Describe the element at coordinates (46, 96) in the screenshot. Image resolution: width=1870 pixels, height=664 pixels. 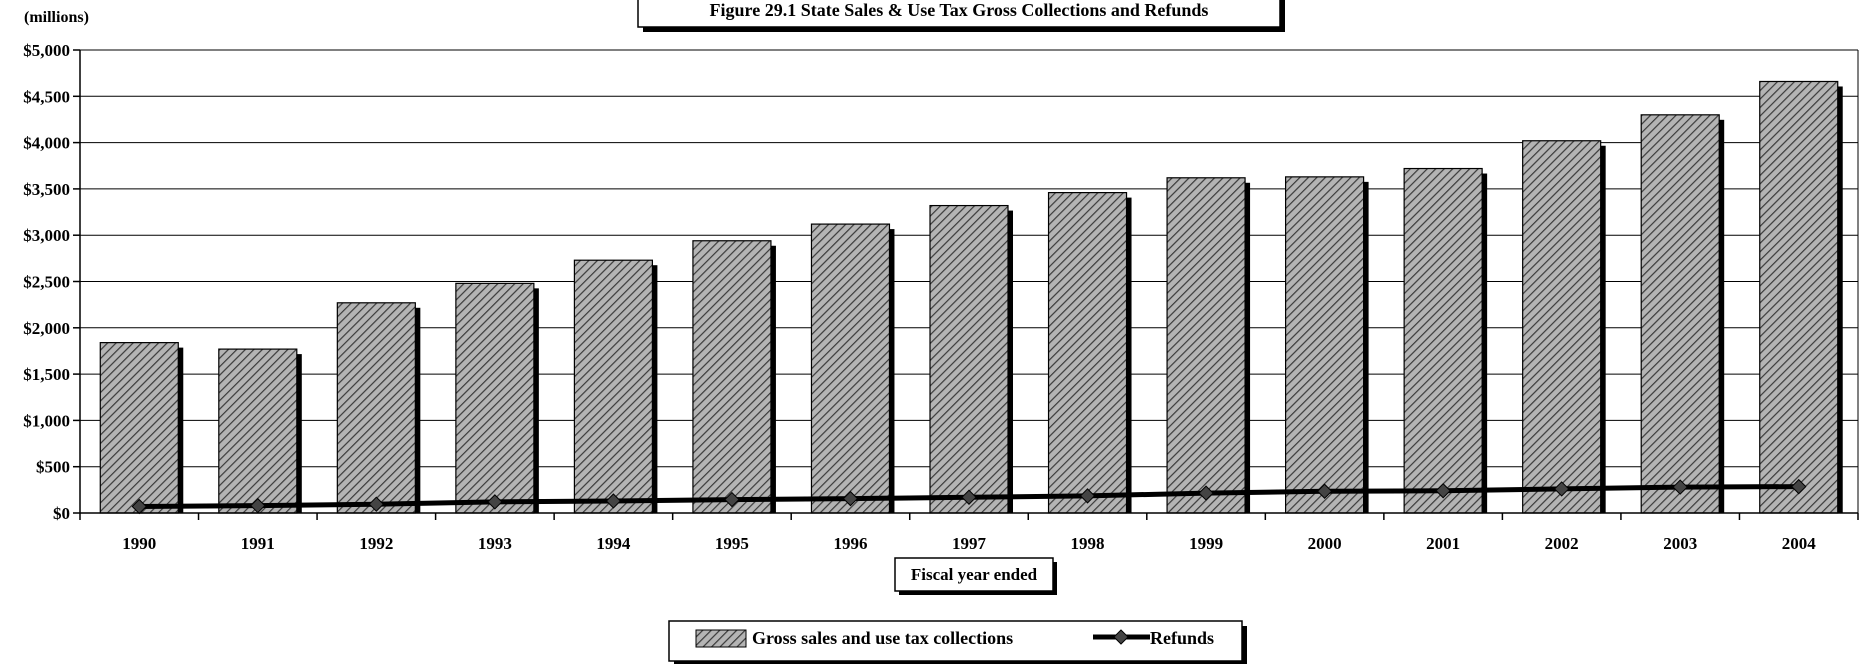
I see `y-tick-label: $4,500` at that location.